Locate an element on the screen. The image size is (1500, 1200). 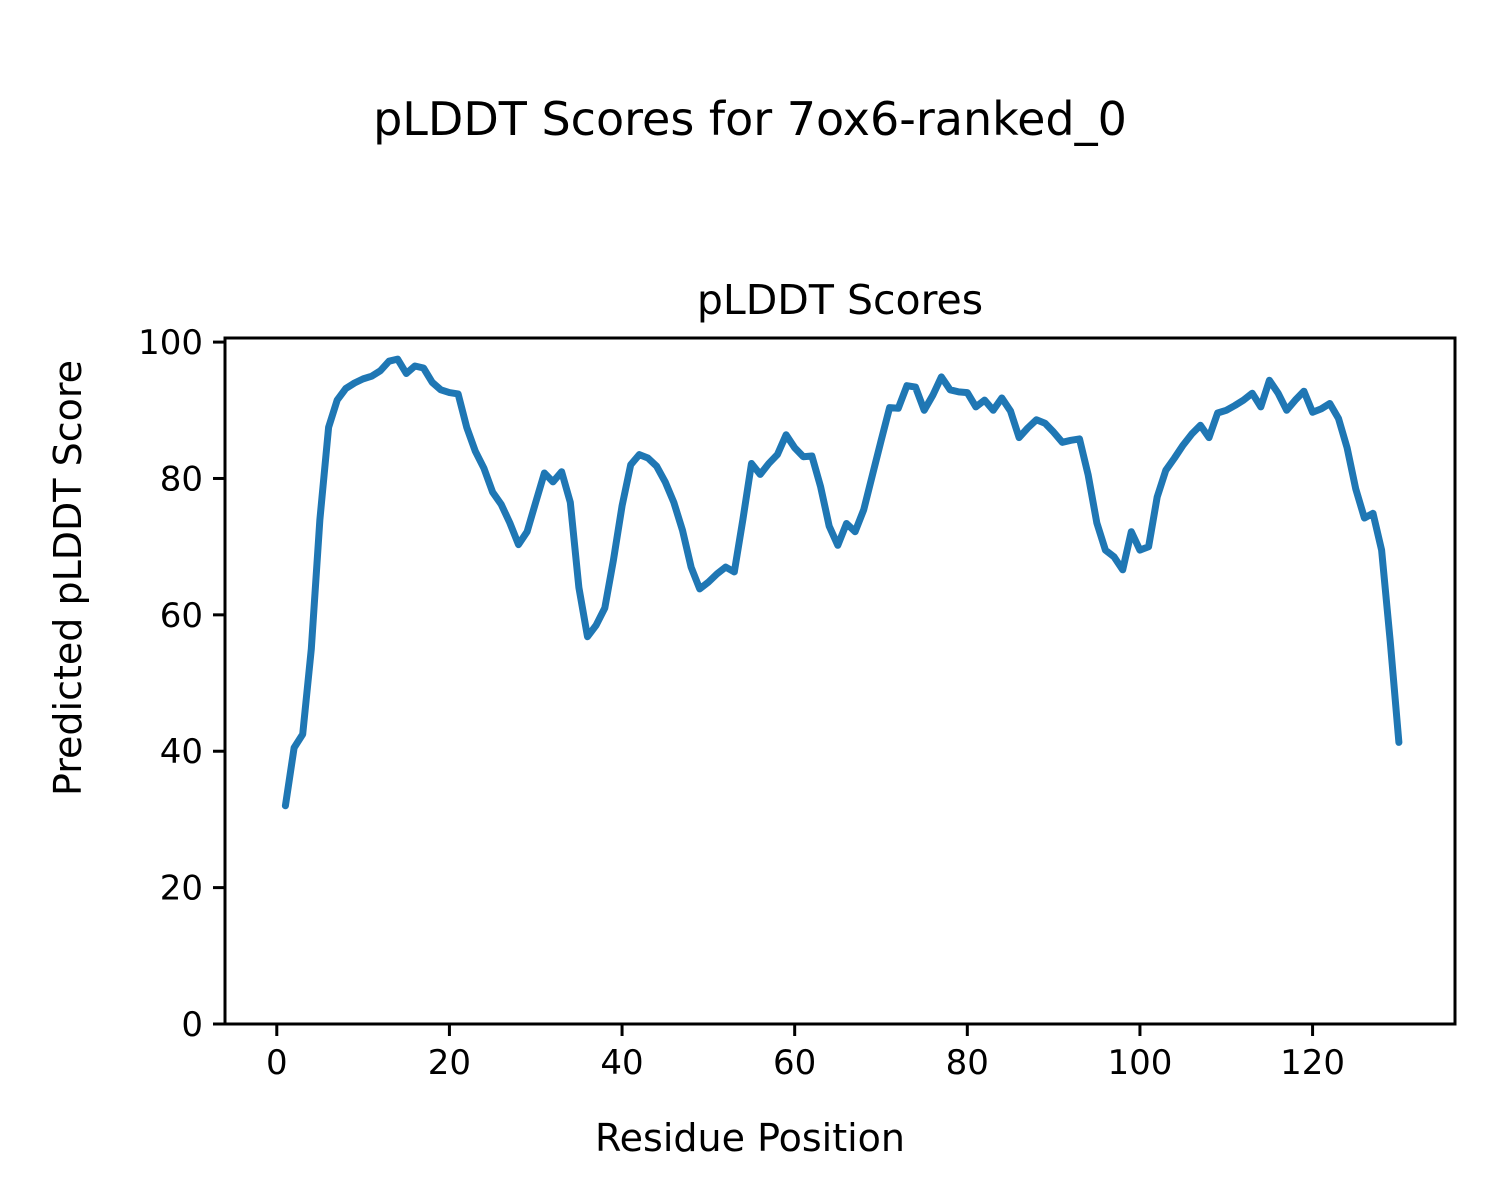
x-tick-label: 0 is located at coordinates (277, 1063).